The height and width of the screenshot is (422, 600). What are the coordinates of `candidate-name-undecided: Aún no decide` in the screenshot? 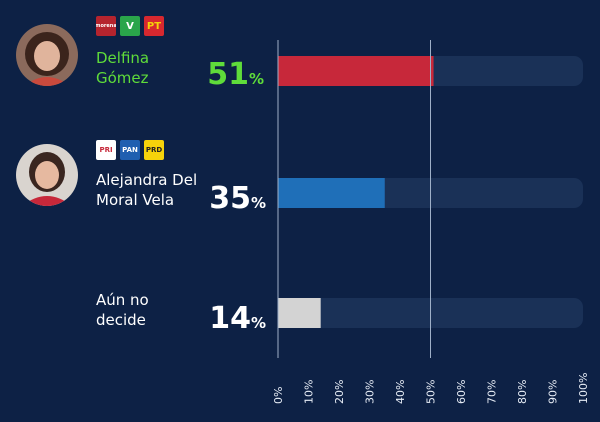 It's located at (156, 310).